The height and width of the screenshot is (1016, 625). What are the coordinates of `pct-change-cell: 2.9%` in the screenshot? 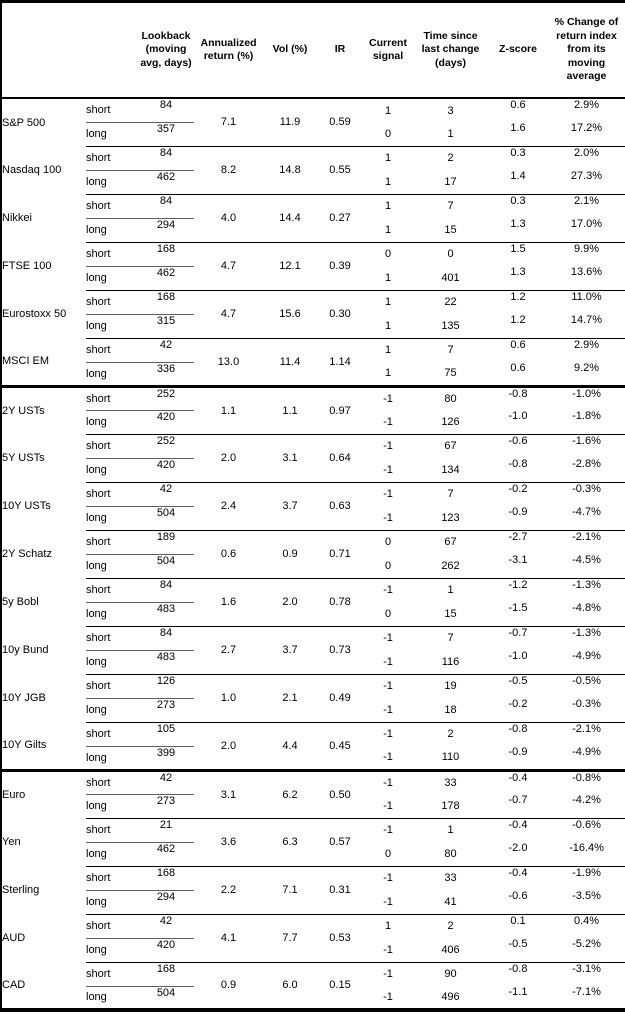 It's located at (586, 344).